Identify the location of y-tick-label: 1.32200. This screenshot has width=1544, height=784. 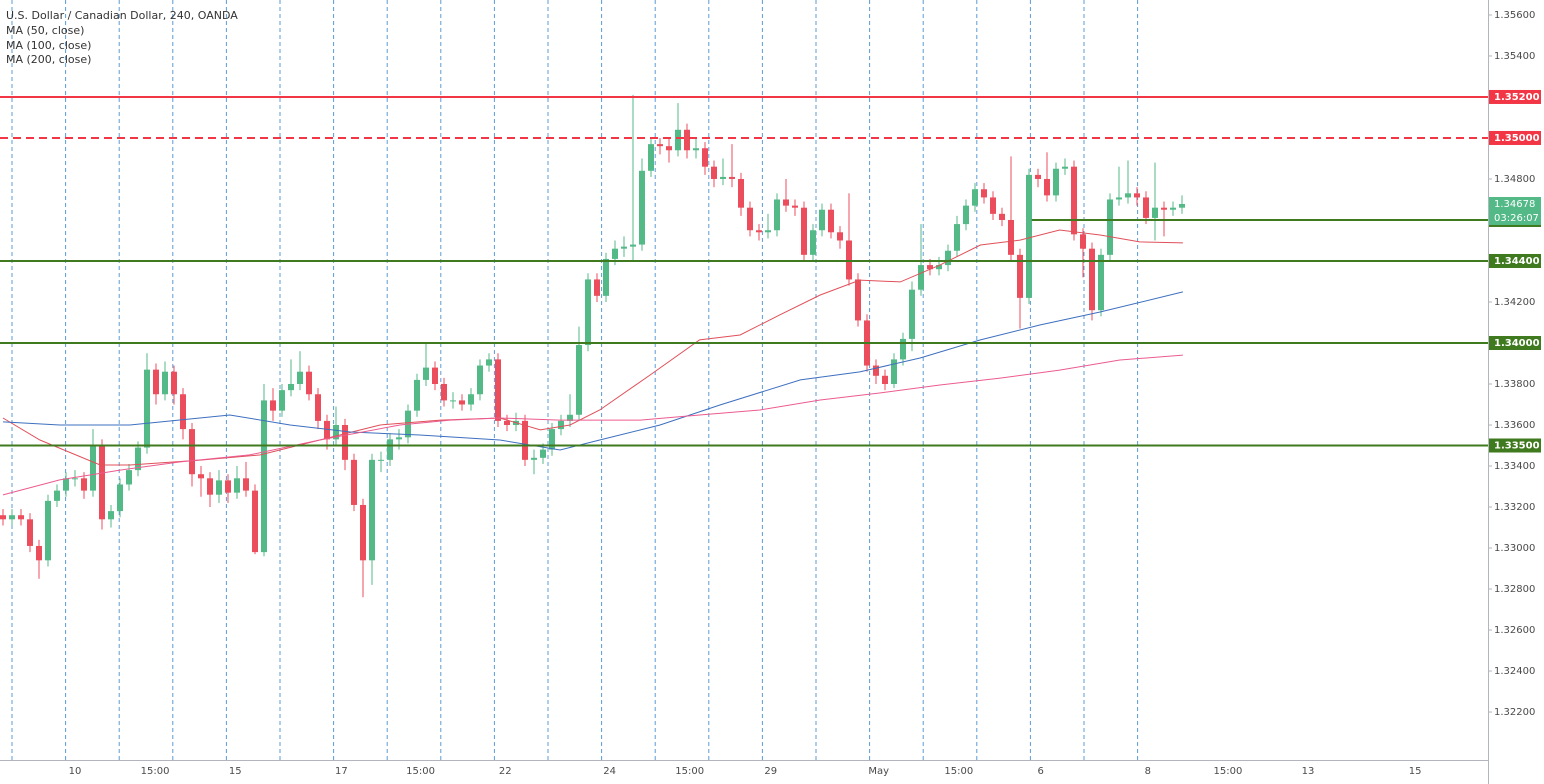
(1514, 712).